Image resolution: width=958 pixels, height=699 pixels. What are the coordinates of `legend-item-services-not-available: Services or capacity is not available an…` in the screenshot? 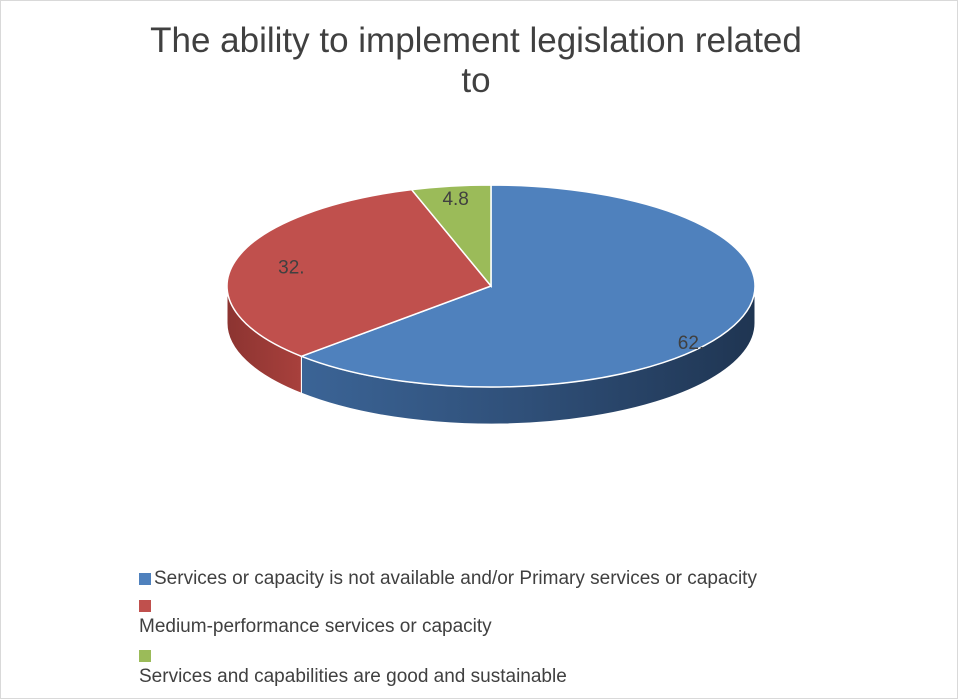 It's located at (489, 578).